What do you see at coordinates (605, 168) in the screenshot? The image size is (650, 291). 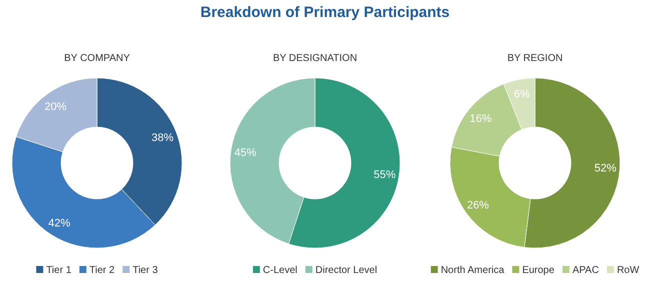 I see `data-label: 52%` at bounding box center [605, 168].